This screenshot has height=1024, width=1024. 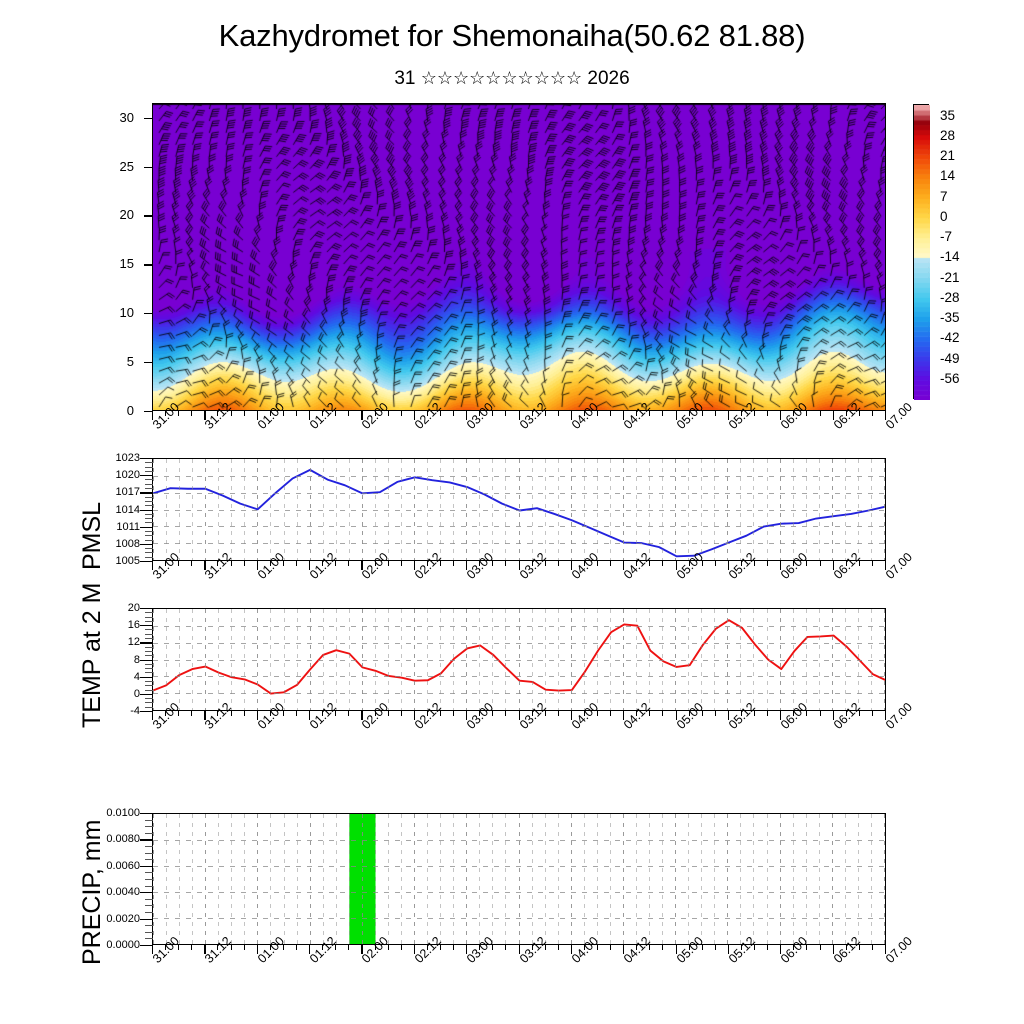 I want to click on y-axis-label: 0, so click(x=130, y=410).